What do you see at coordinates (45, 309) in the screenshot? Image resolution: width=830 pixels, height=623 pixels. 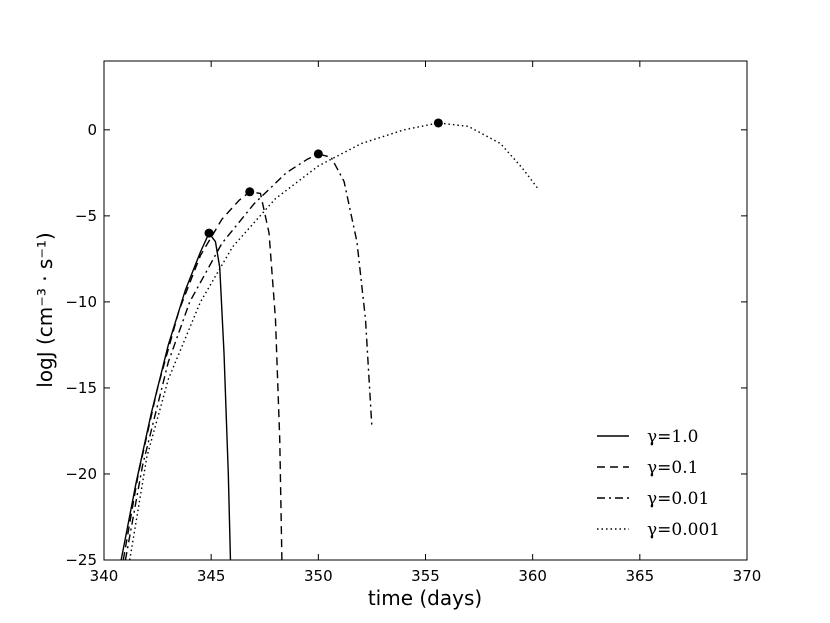 I see `y-axis-label: logJ (cm⁻³ · s⁻¹)` at bounding box center [45, 309].